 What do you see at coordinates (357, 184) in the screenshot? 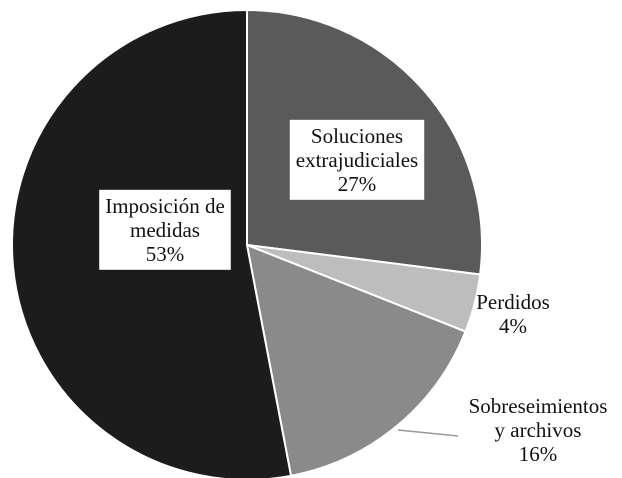
I see `slice-value-label: 27%` at bounding box center [357, 184].